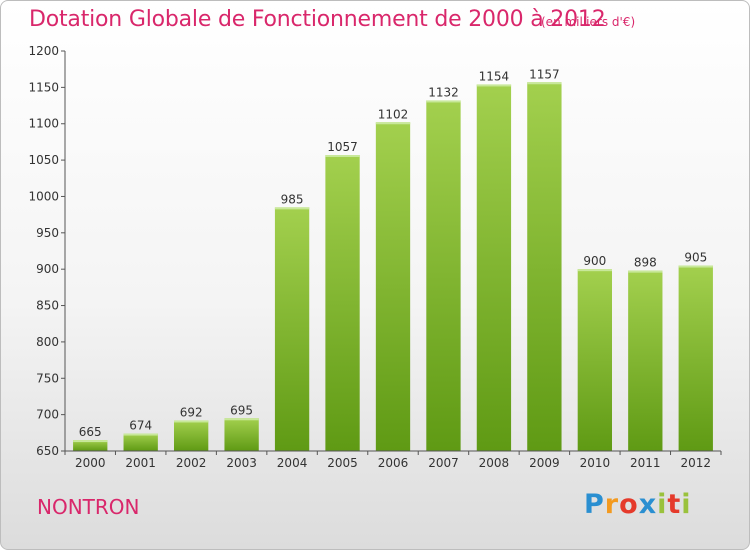 The height and width of the screenshot is (550, 750). What do you see at coordinates (43, 160) in the screenshot?
I see `y-tick-label: 1050` at bounding box center [43, 160].